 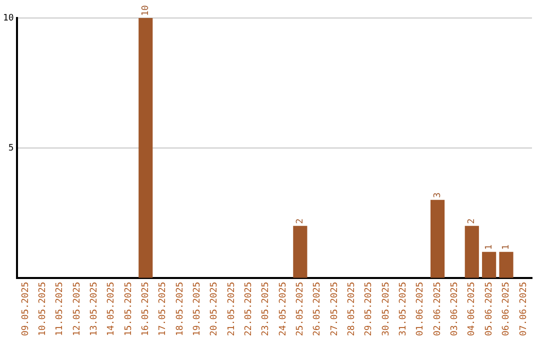 I want to click on x-tick-label: 12.05.2025, so click(x=77, y=309).